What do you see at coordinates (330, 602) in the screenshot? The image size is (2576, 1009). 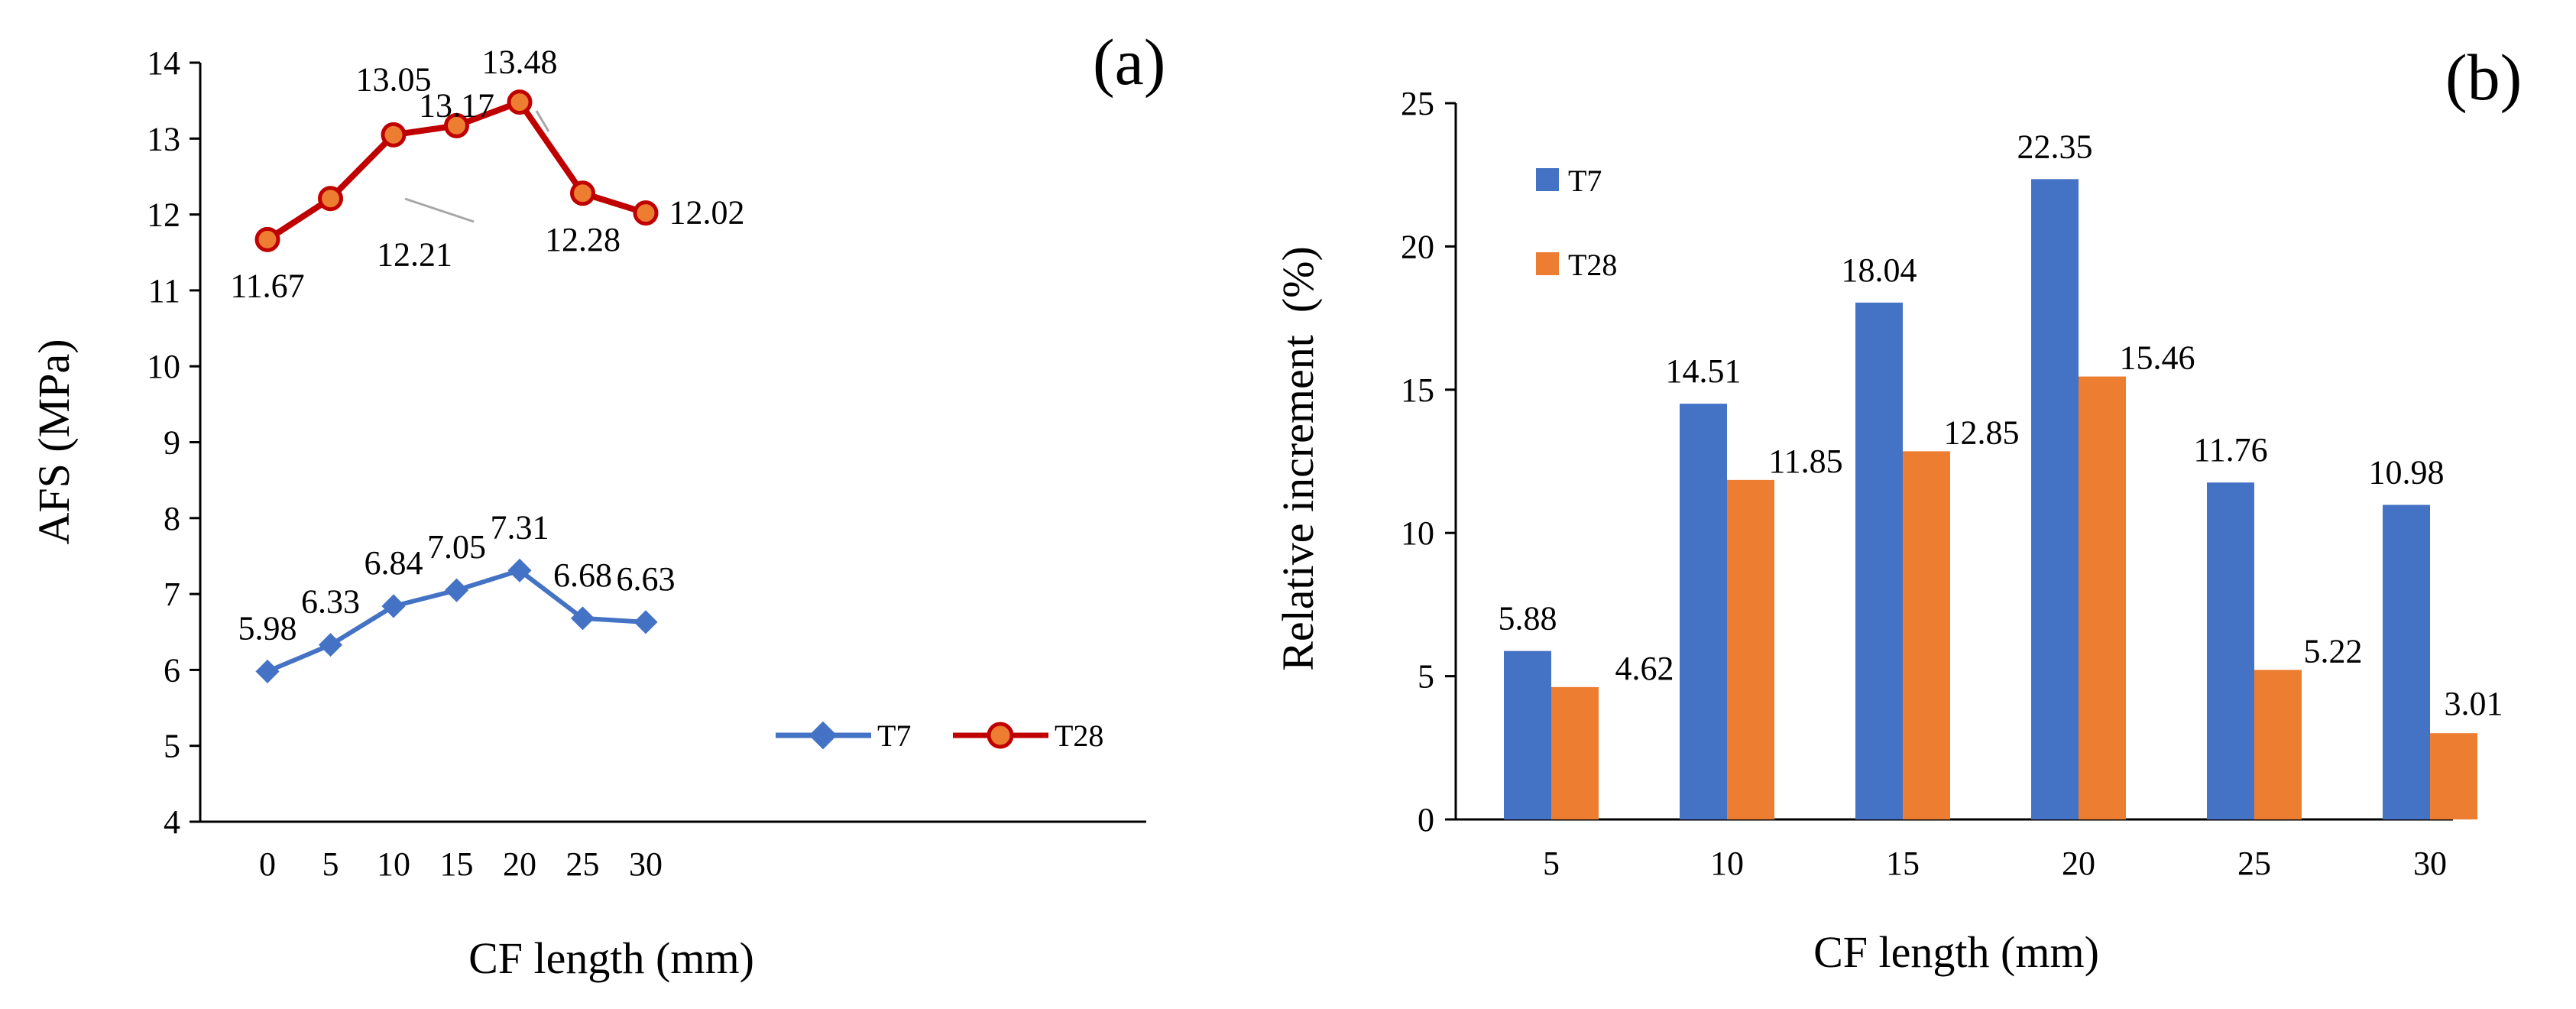 I see `data-label-t7: 6.33` at bounding box center [330, 602].